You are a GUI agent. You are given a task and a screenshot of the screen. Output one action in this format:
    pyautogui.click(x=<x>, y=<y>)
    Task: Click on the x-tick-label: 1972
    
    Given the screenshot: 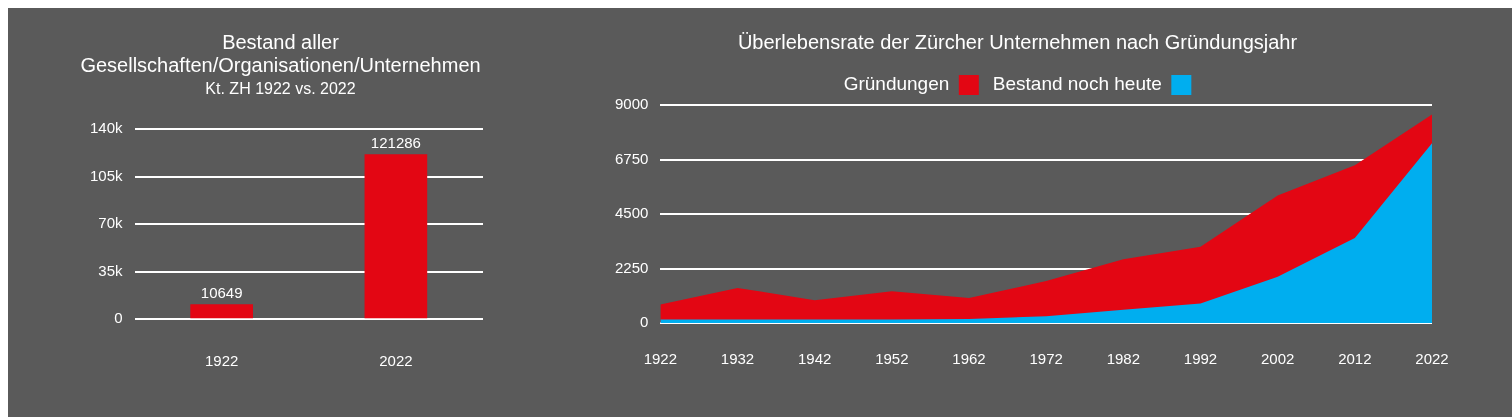 What is the action you would take?
    pyautogui.click(x=1046, y=359)
    